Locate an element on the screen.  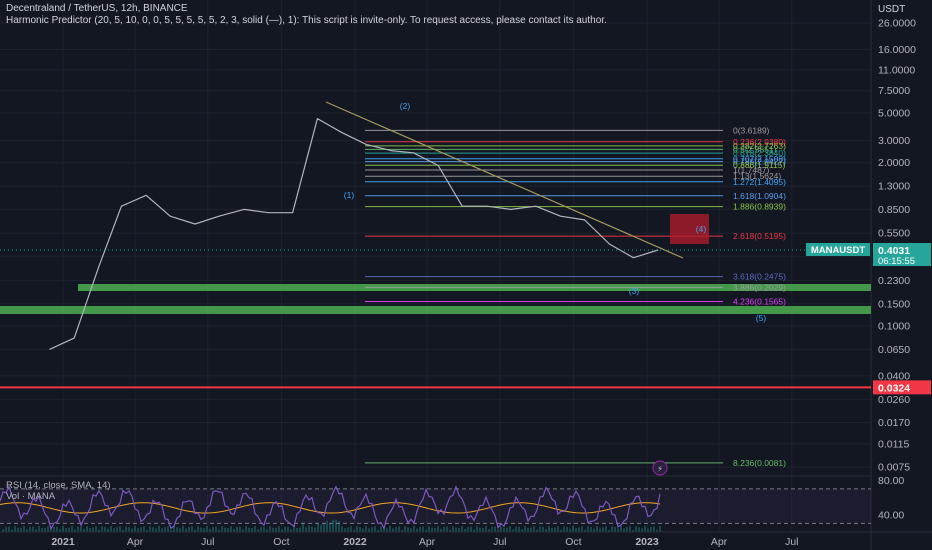
fib-label: 0.886(1.9115) is located at coordinates (759, 165).